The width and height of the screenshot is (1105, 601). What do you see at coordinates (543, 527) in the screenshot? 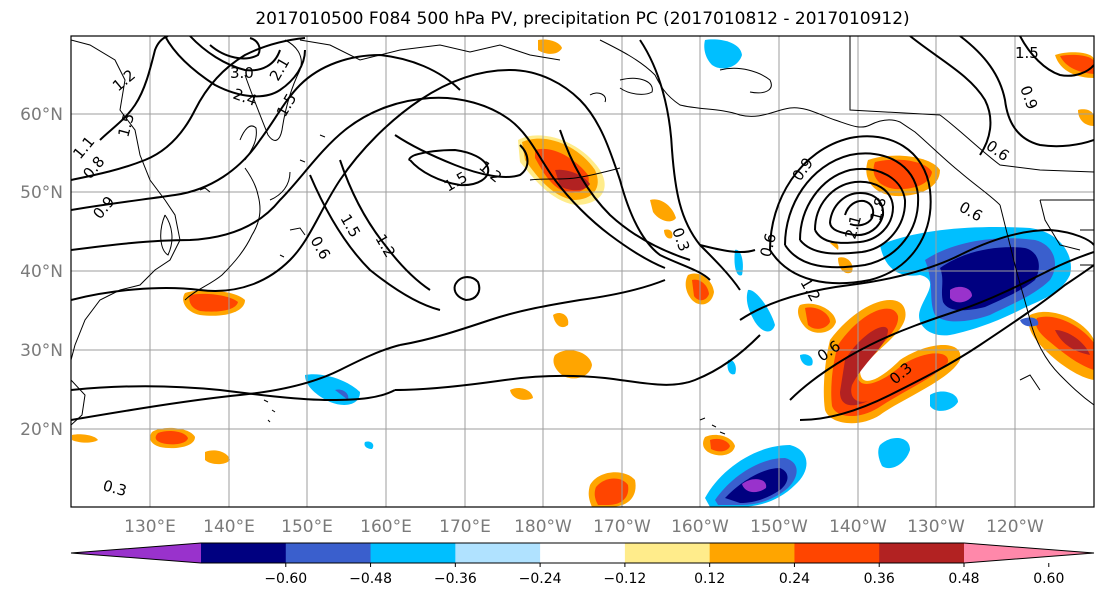
I see `lon-label: 180°W` at bounding box center [543, 527].